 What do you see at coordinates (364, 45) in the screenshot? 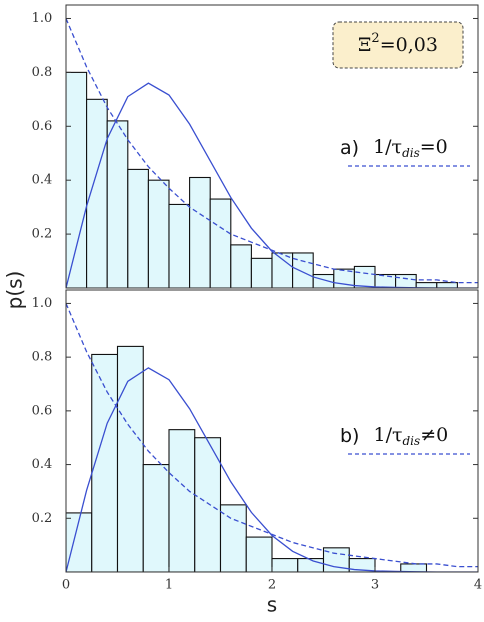
I see `info-symbol: Ξ` at bounding box center [364, 45].